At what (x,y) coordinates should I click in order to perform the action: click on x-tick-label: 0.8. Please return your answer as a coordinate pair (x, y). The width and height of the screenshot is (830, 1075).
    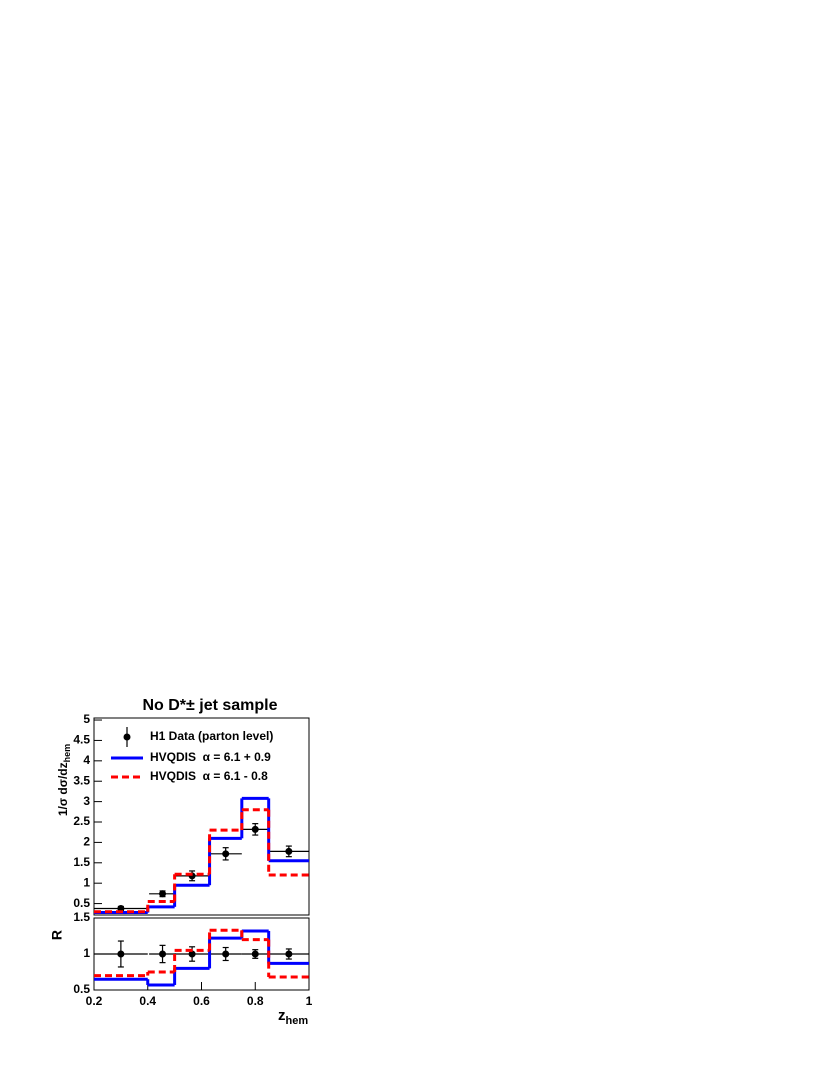
    Looking at the image, I should click on (255, 1001).